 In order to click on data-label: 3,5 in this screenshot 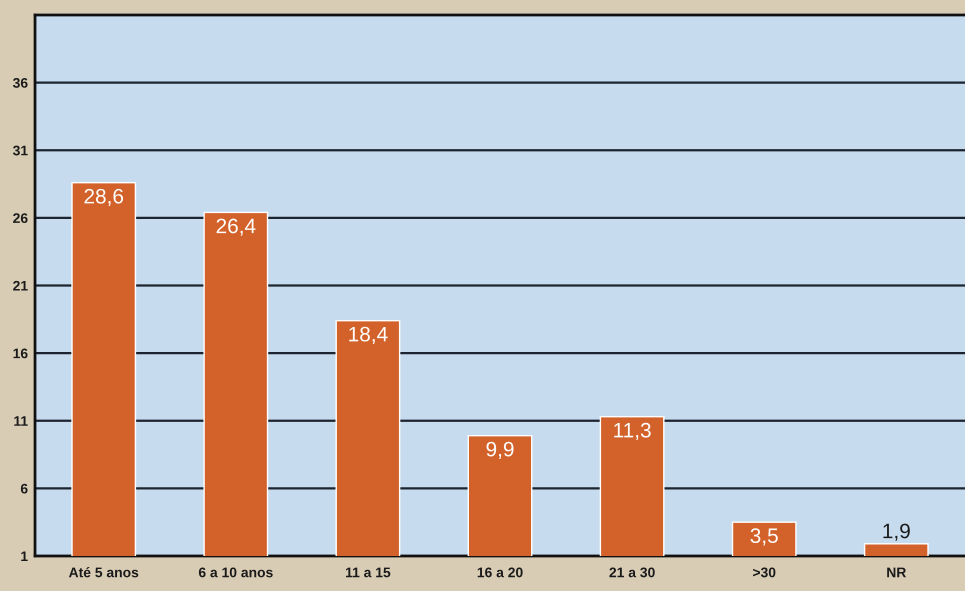, I will do `click(764, 537)`.